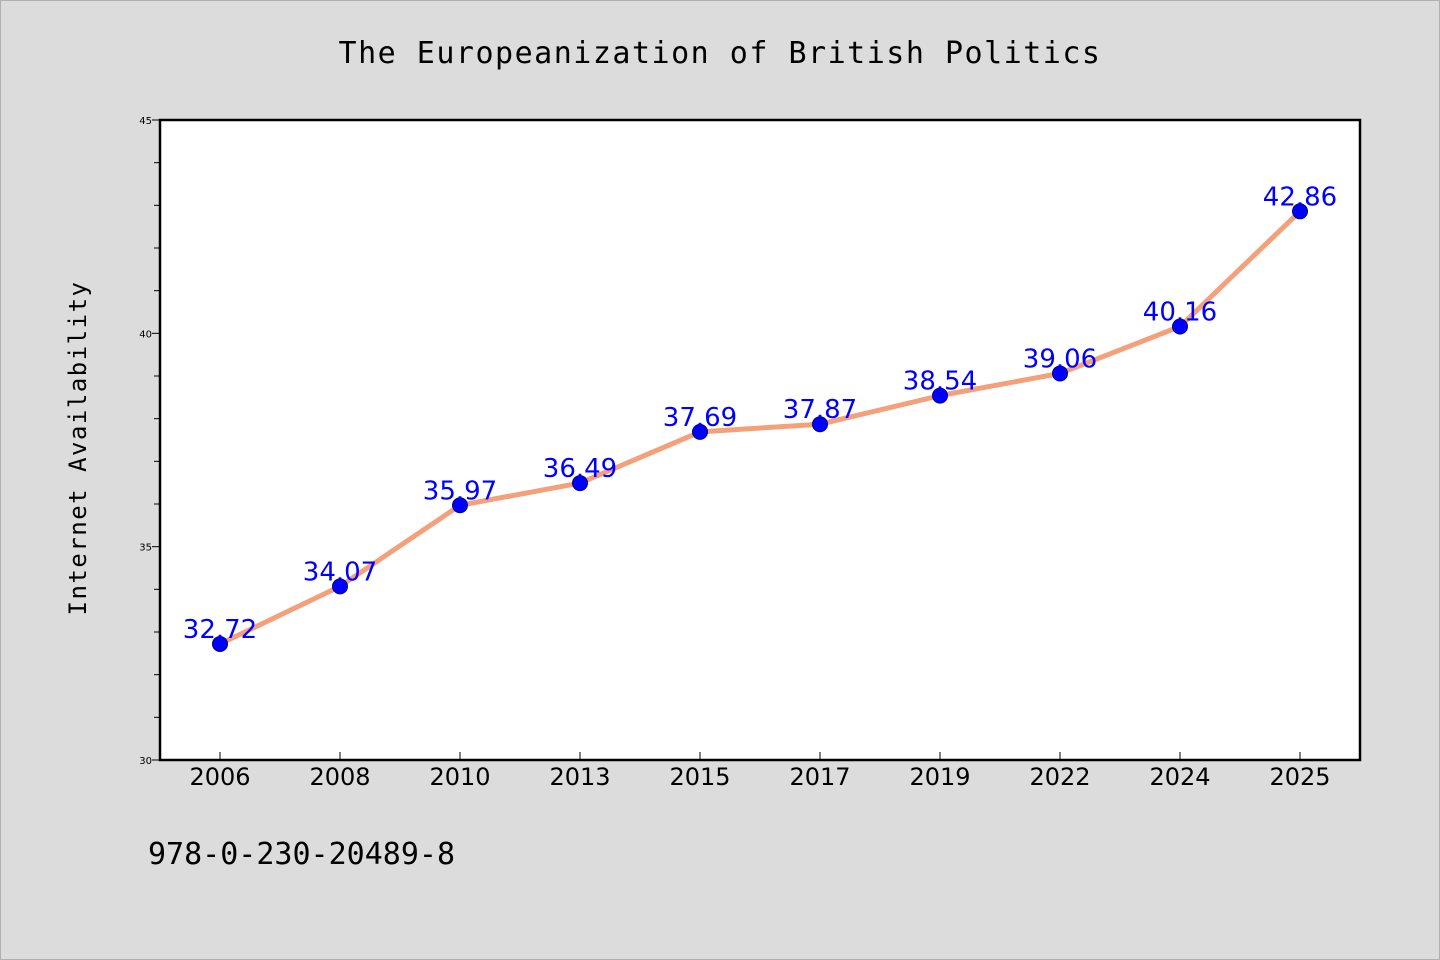 The image size is (1440, 960). I want to click on x-tick-label: 2017, so click(819, 777).